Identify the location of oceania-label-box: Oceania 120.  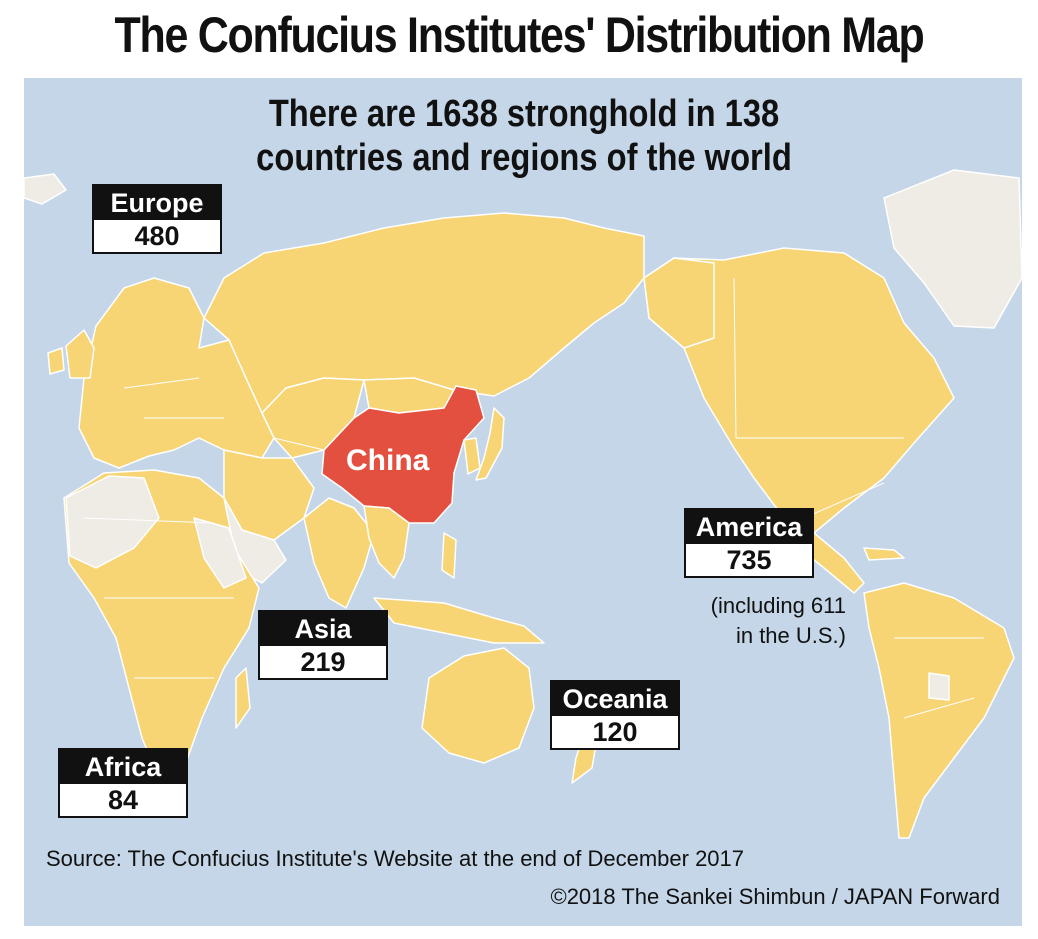
(615, 715).